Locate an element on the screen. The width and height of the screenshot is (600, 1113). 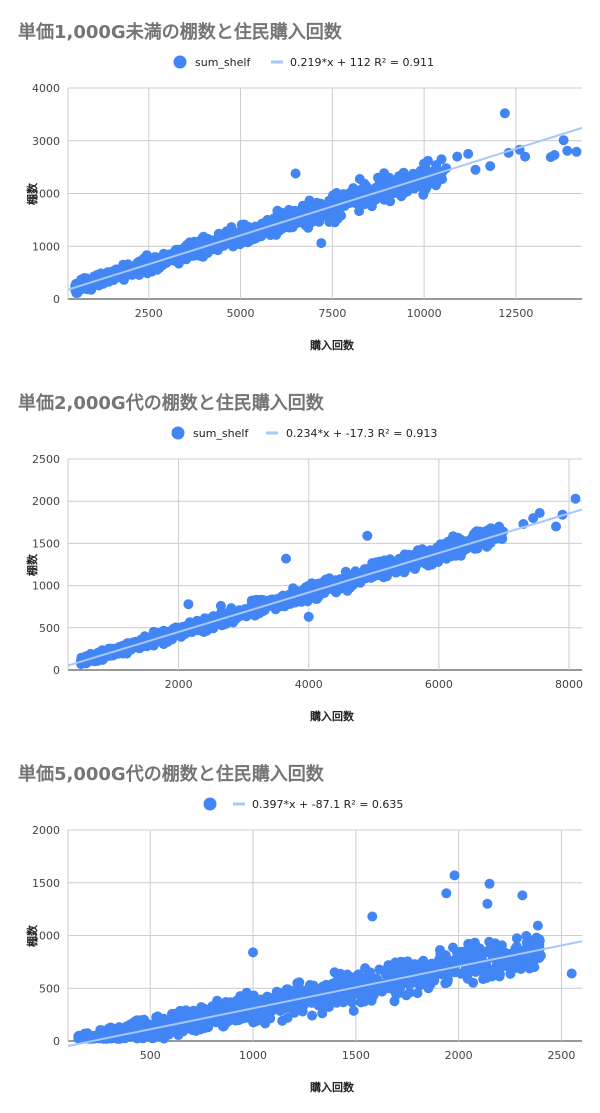
y-tick-label: 0 is located at coordinates (56, 670).